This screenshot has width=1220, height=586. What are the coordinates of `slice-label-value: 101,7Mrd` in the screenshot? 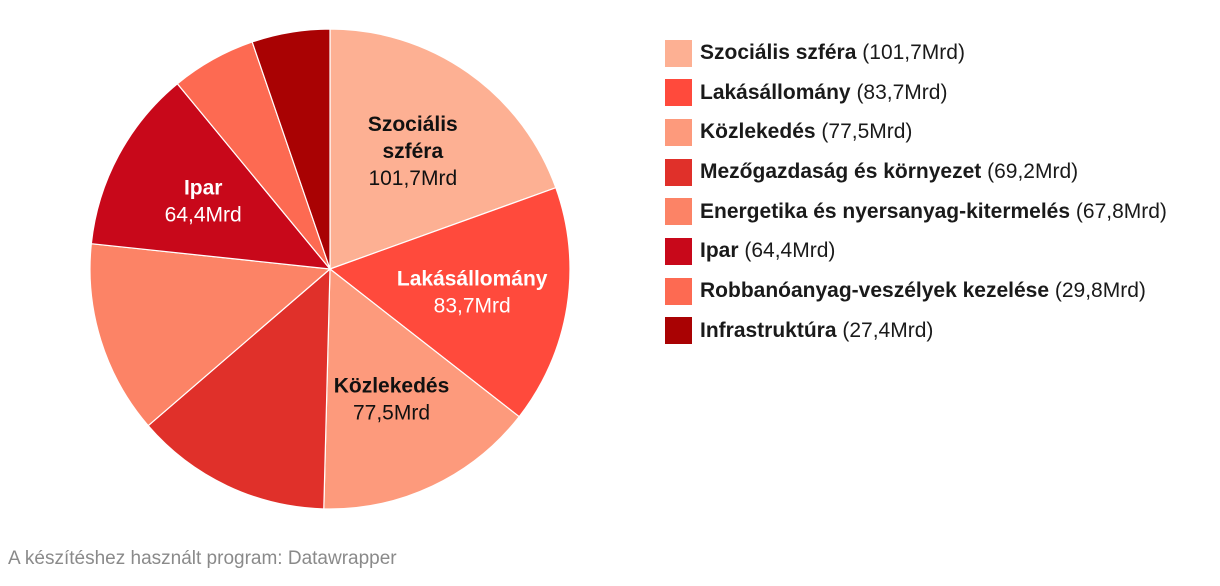 It's located at (412, 178).